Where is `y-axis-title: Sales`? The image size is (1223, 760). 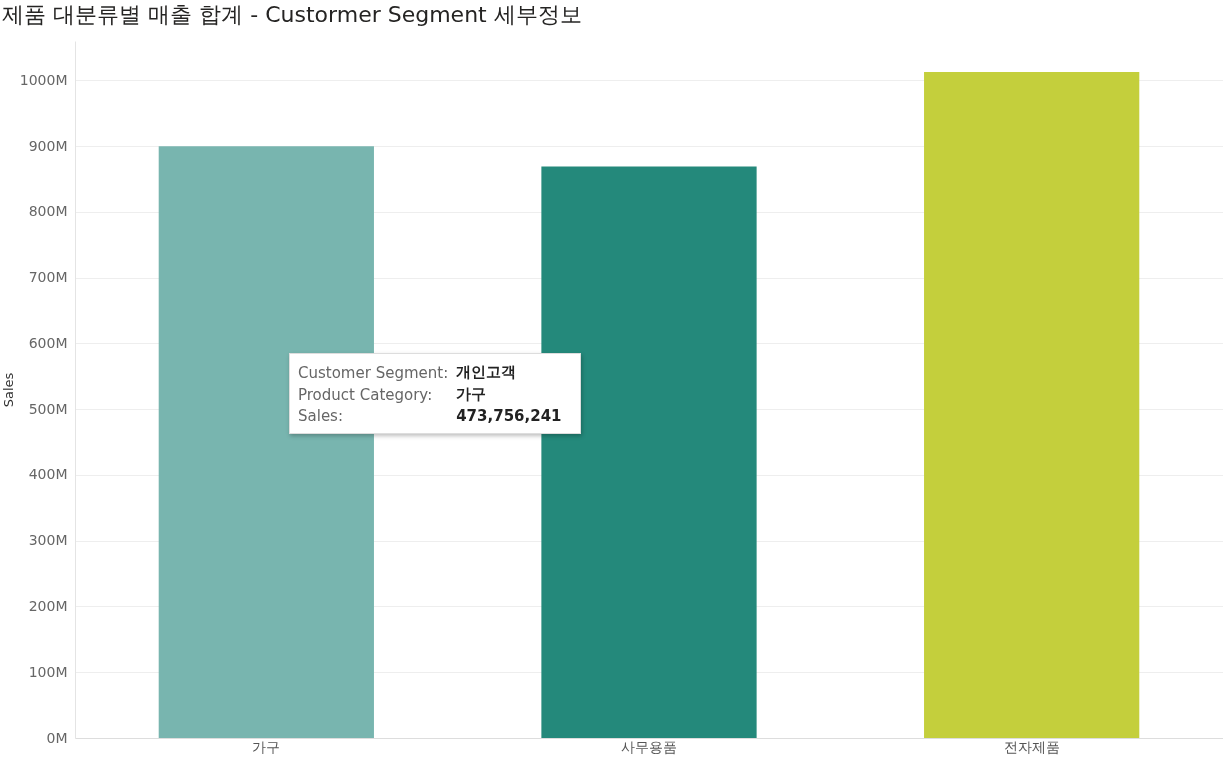
y-axis-title: Sales is located at coordinates (8, 390).